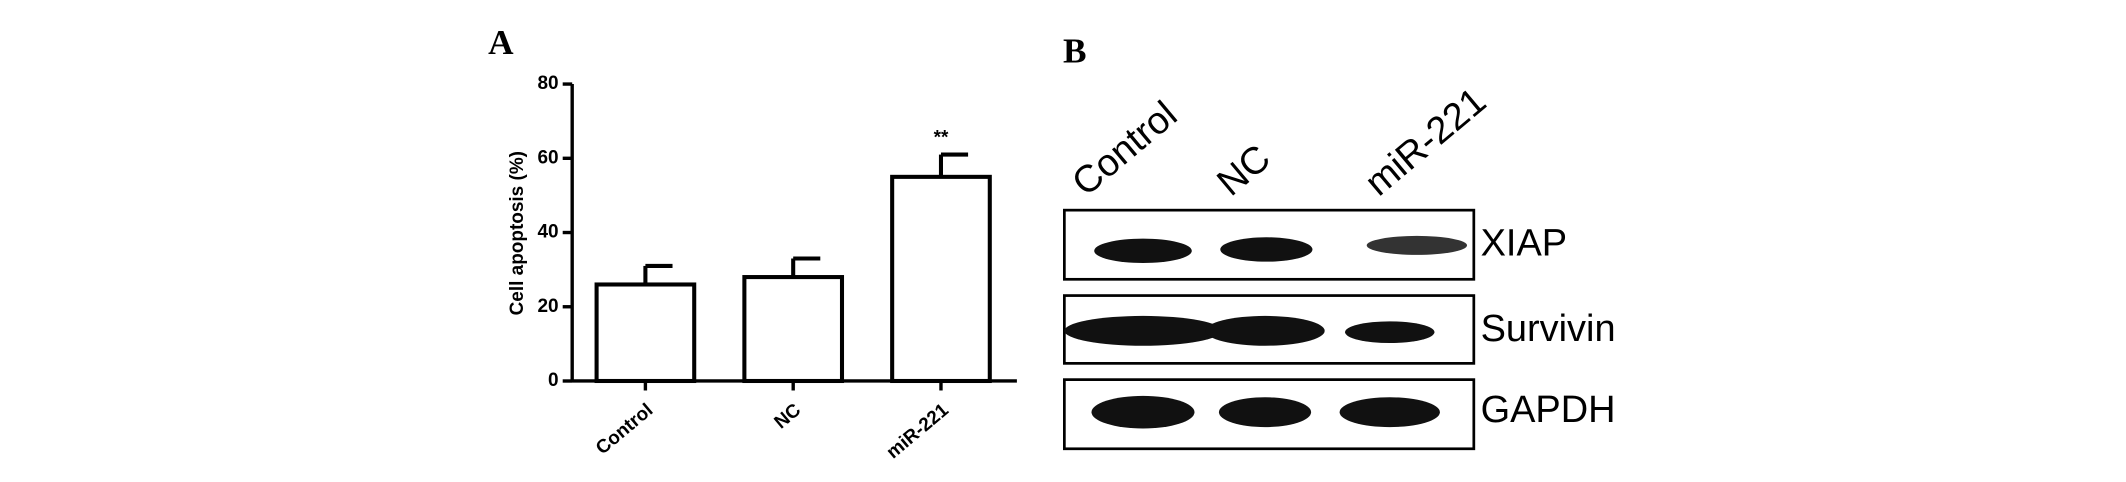 Image resolution: width=2126 pixels, height=482 pixels. What do you see at coordinates (1266, 332) in the screenshot?
I see `blot-bands` at bounding box center [1266, 332].